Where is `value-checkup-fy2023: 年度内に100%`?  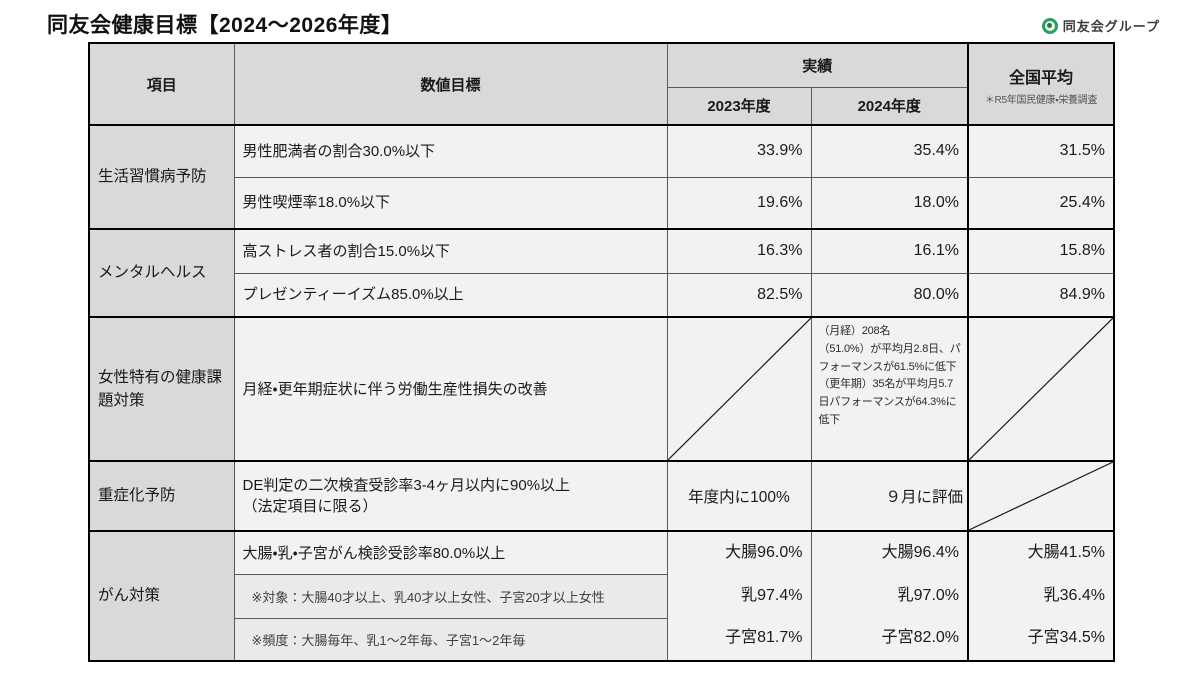
value-checkup-fy2023: 年度内に100% is located at coordinates (739, 496).